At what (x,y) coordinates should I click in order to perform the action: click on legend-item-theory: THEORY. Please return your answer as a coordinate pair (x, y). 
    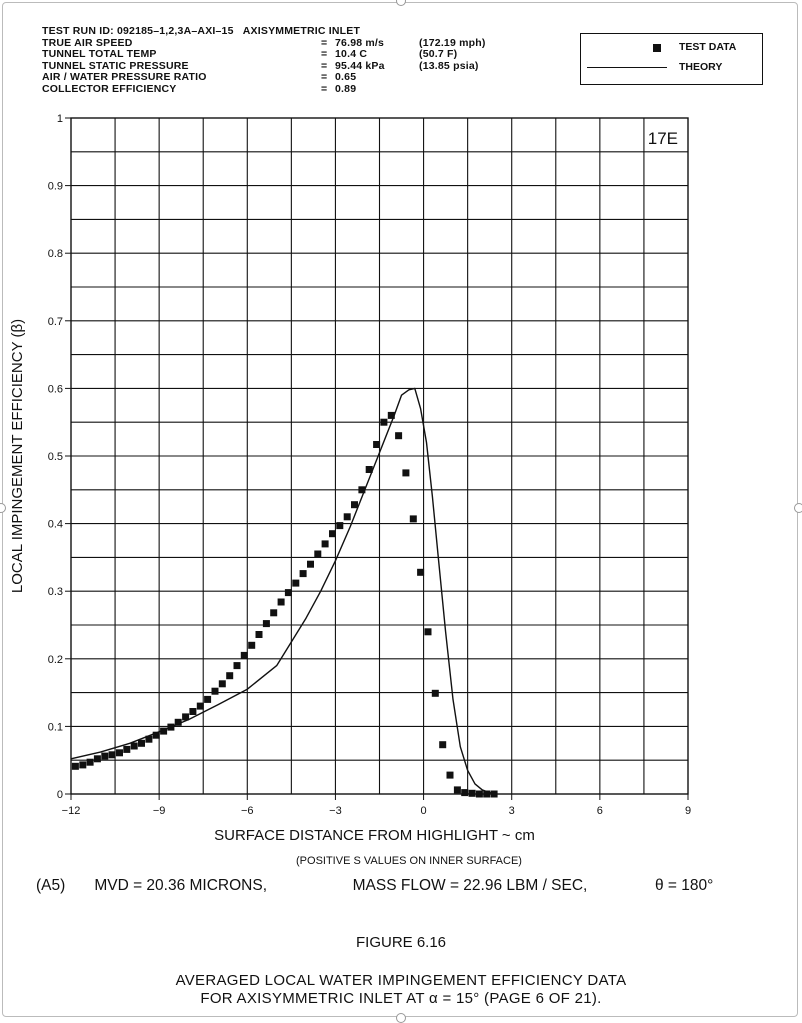
    Looking at the image, I should click on (671, 68).